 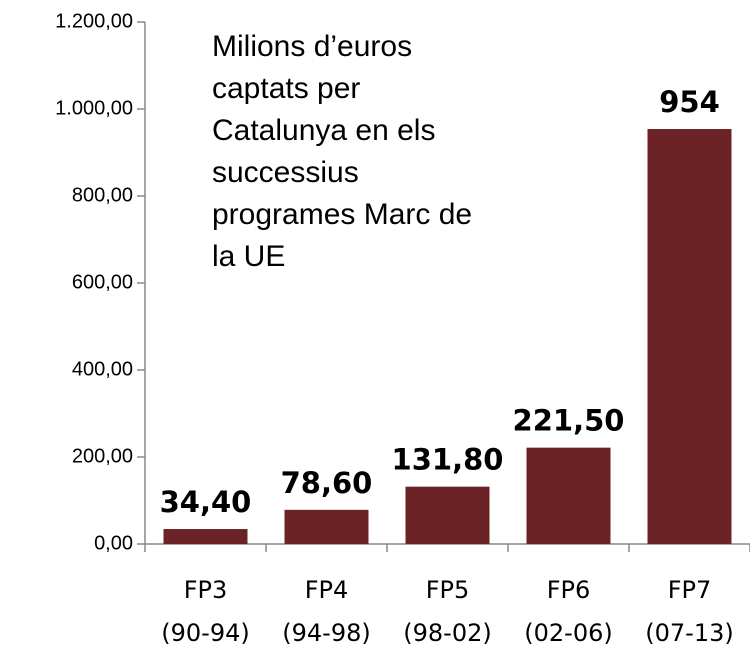 What do you see at coordinates (569, 590) in the screenshot?
I see `x-tick-label: FP6` at bounding box center [569, 590].